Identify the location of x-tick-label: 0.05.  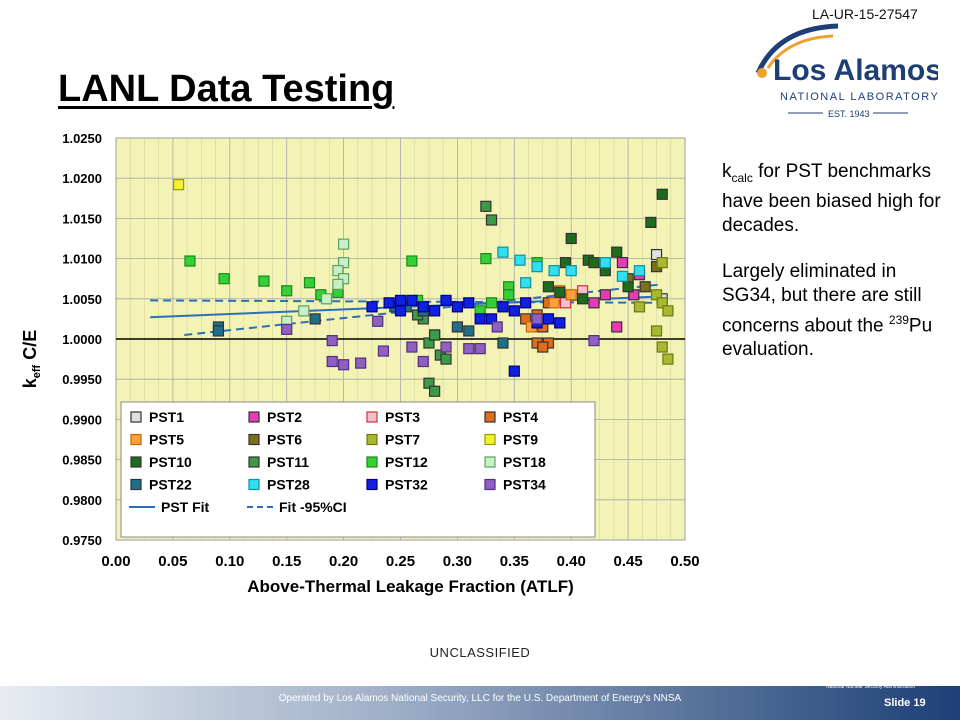
(172, 561).